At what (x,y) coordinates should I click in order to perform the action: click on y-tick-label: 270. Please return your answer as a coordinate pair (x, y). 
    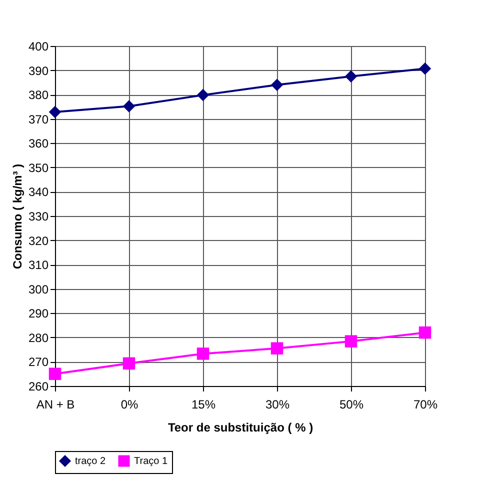
    Looking at the image, I should click on (38, 362).